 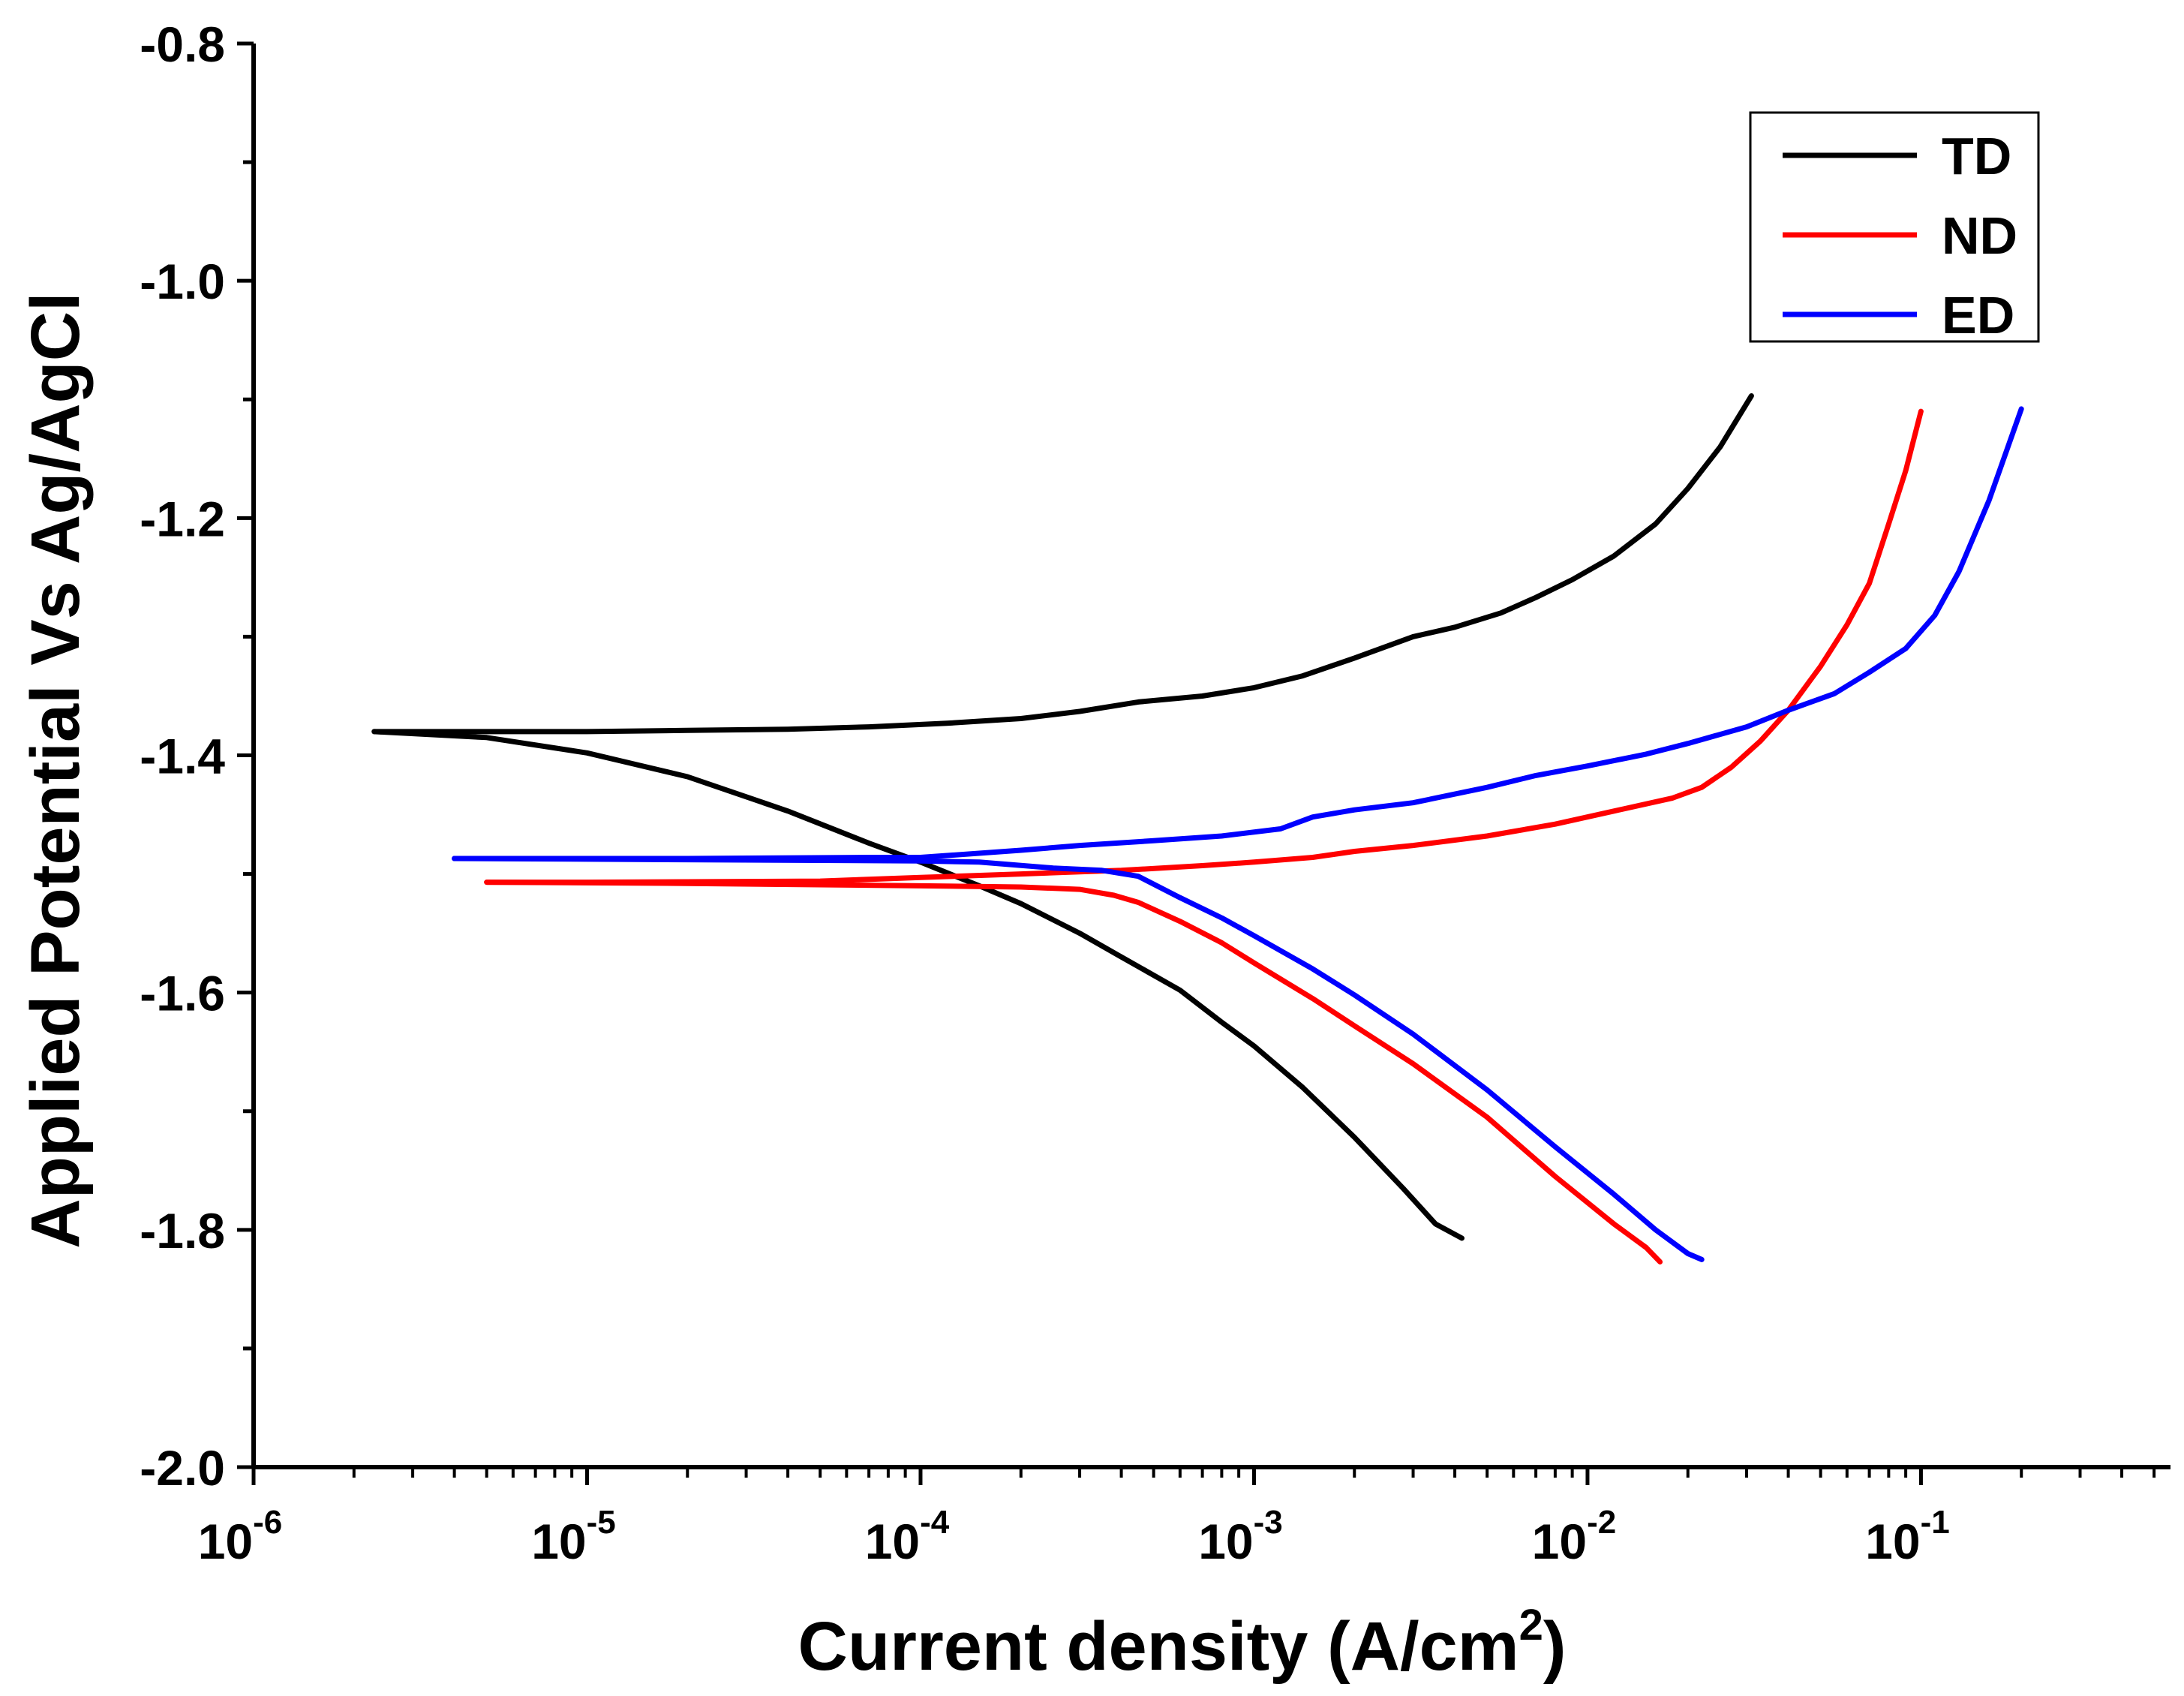 I want to click on y-tick-label: -1.4, so click(x=182, y=756).